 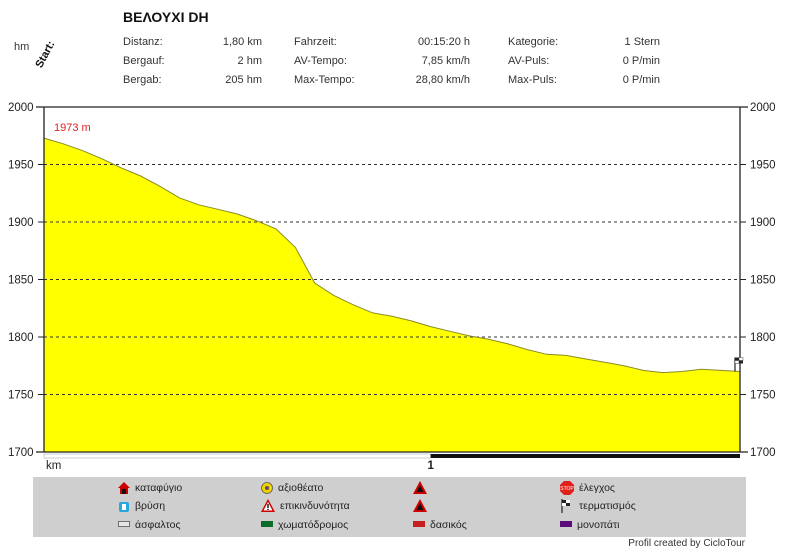 I want to click on asphalt-swatch, so click(x=124, y=524).